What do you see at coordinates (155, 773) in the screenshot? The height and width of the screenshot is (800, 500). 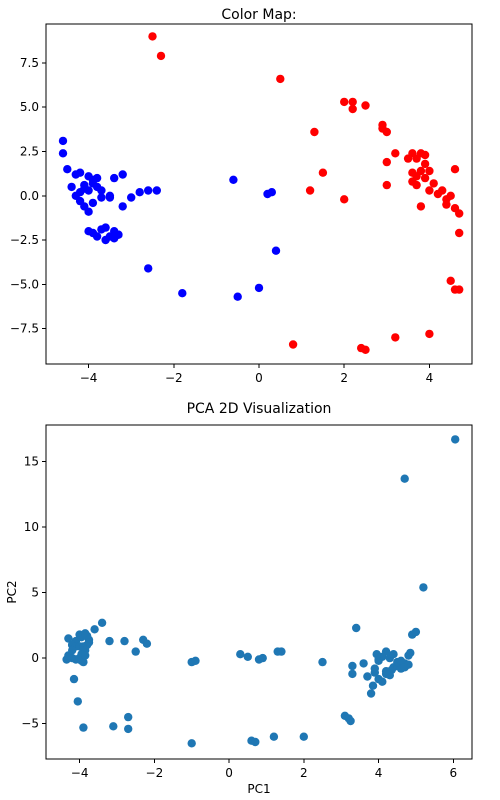 I see `x-tick-label: −2` at bounding box center [155, 773].